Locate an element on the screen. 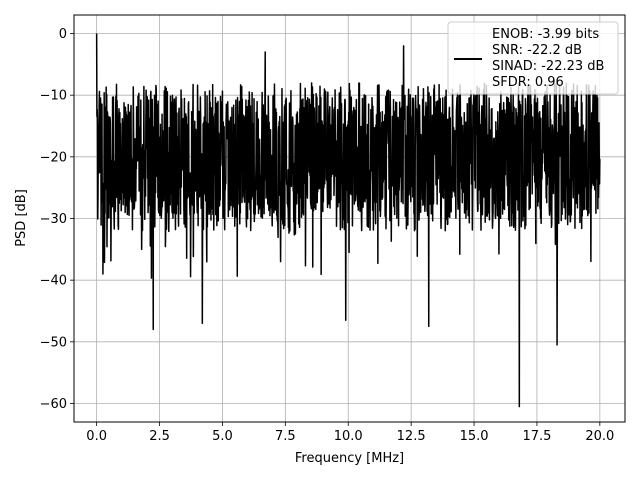 The width and height of the screenshot is (640, 480). x-tick-label: 17.5 is located at coordinates (536, 436).